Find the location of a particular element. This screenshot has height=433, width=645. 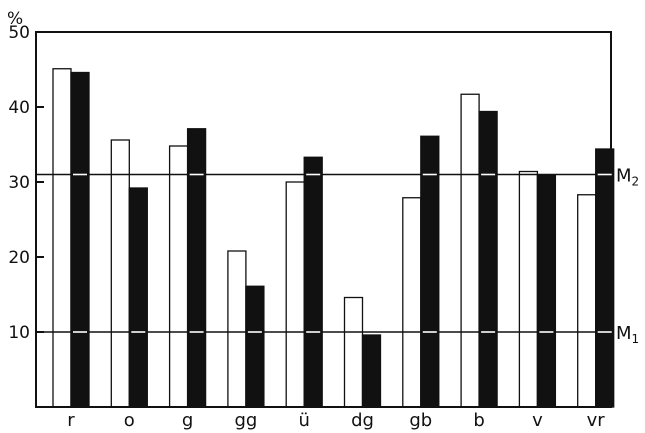

y-tick-label: 30 is located at coordinates (19, 183).